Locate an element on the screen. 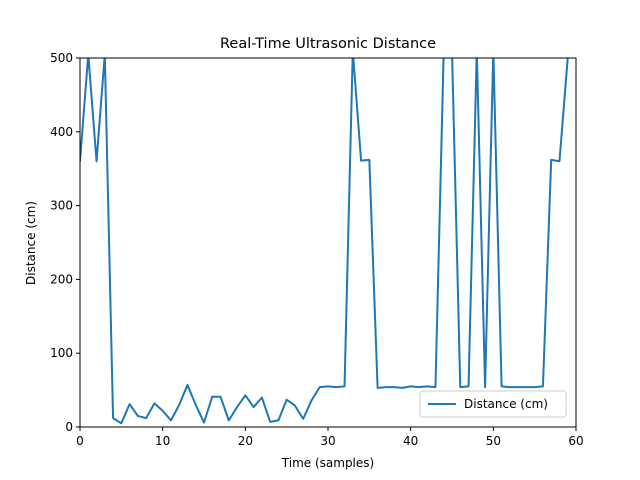  x-tick-label: 20 is located at coordinates (245, 441).